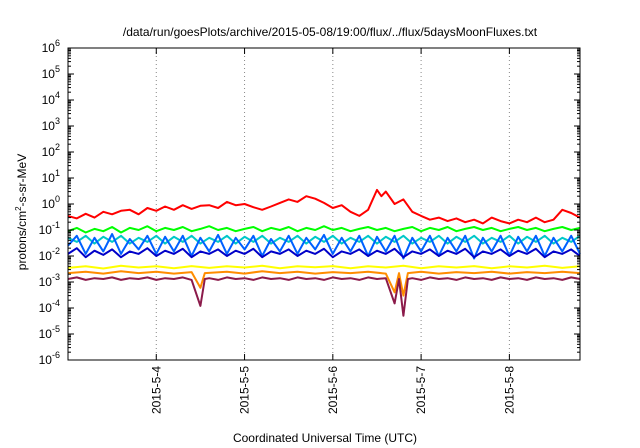  What do you see at coordinates (49, 332) in the screenshot?
I see `y-tick-label-1: 10⁻⁵` at bounding box center [49, 332].